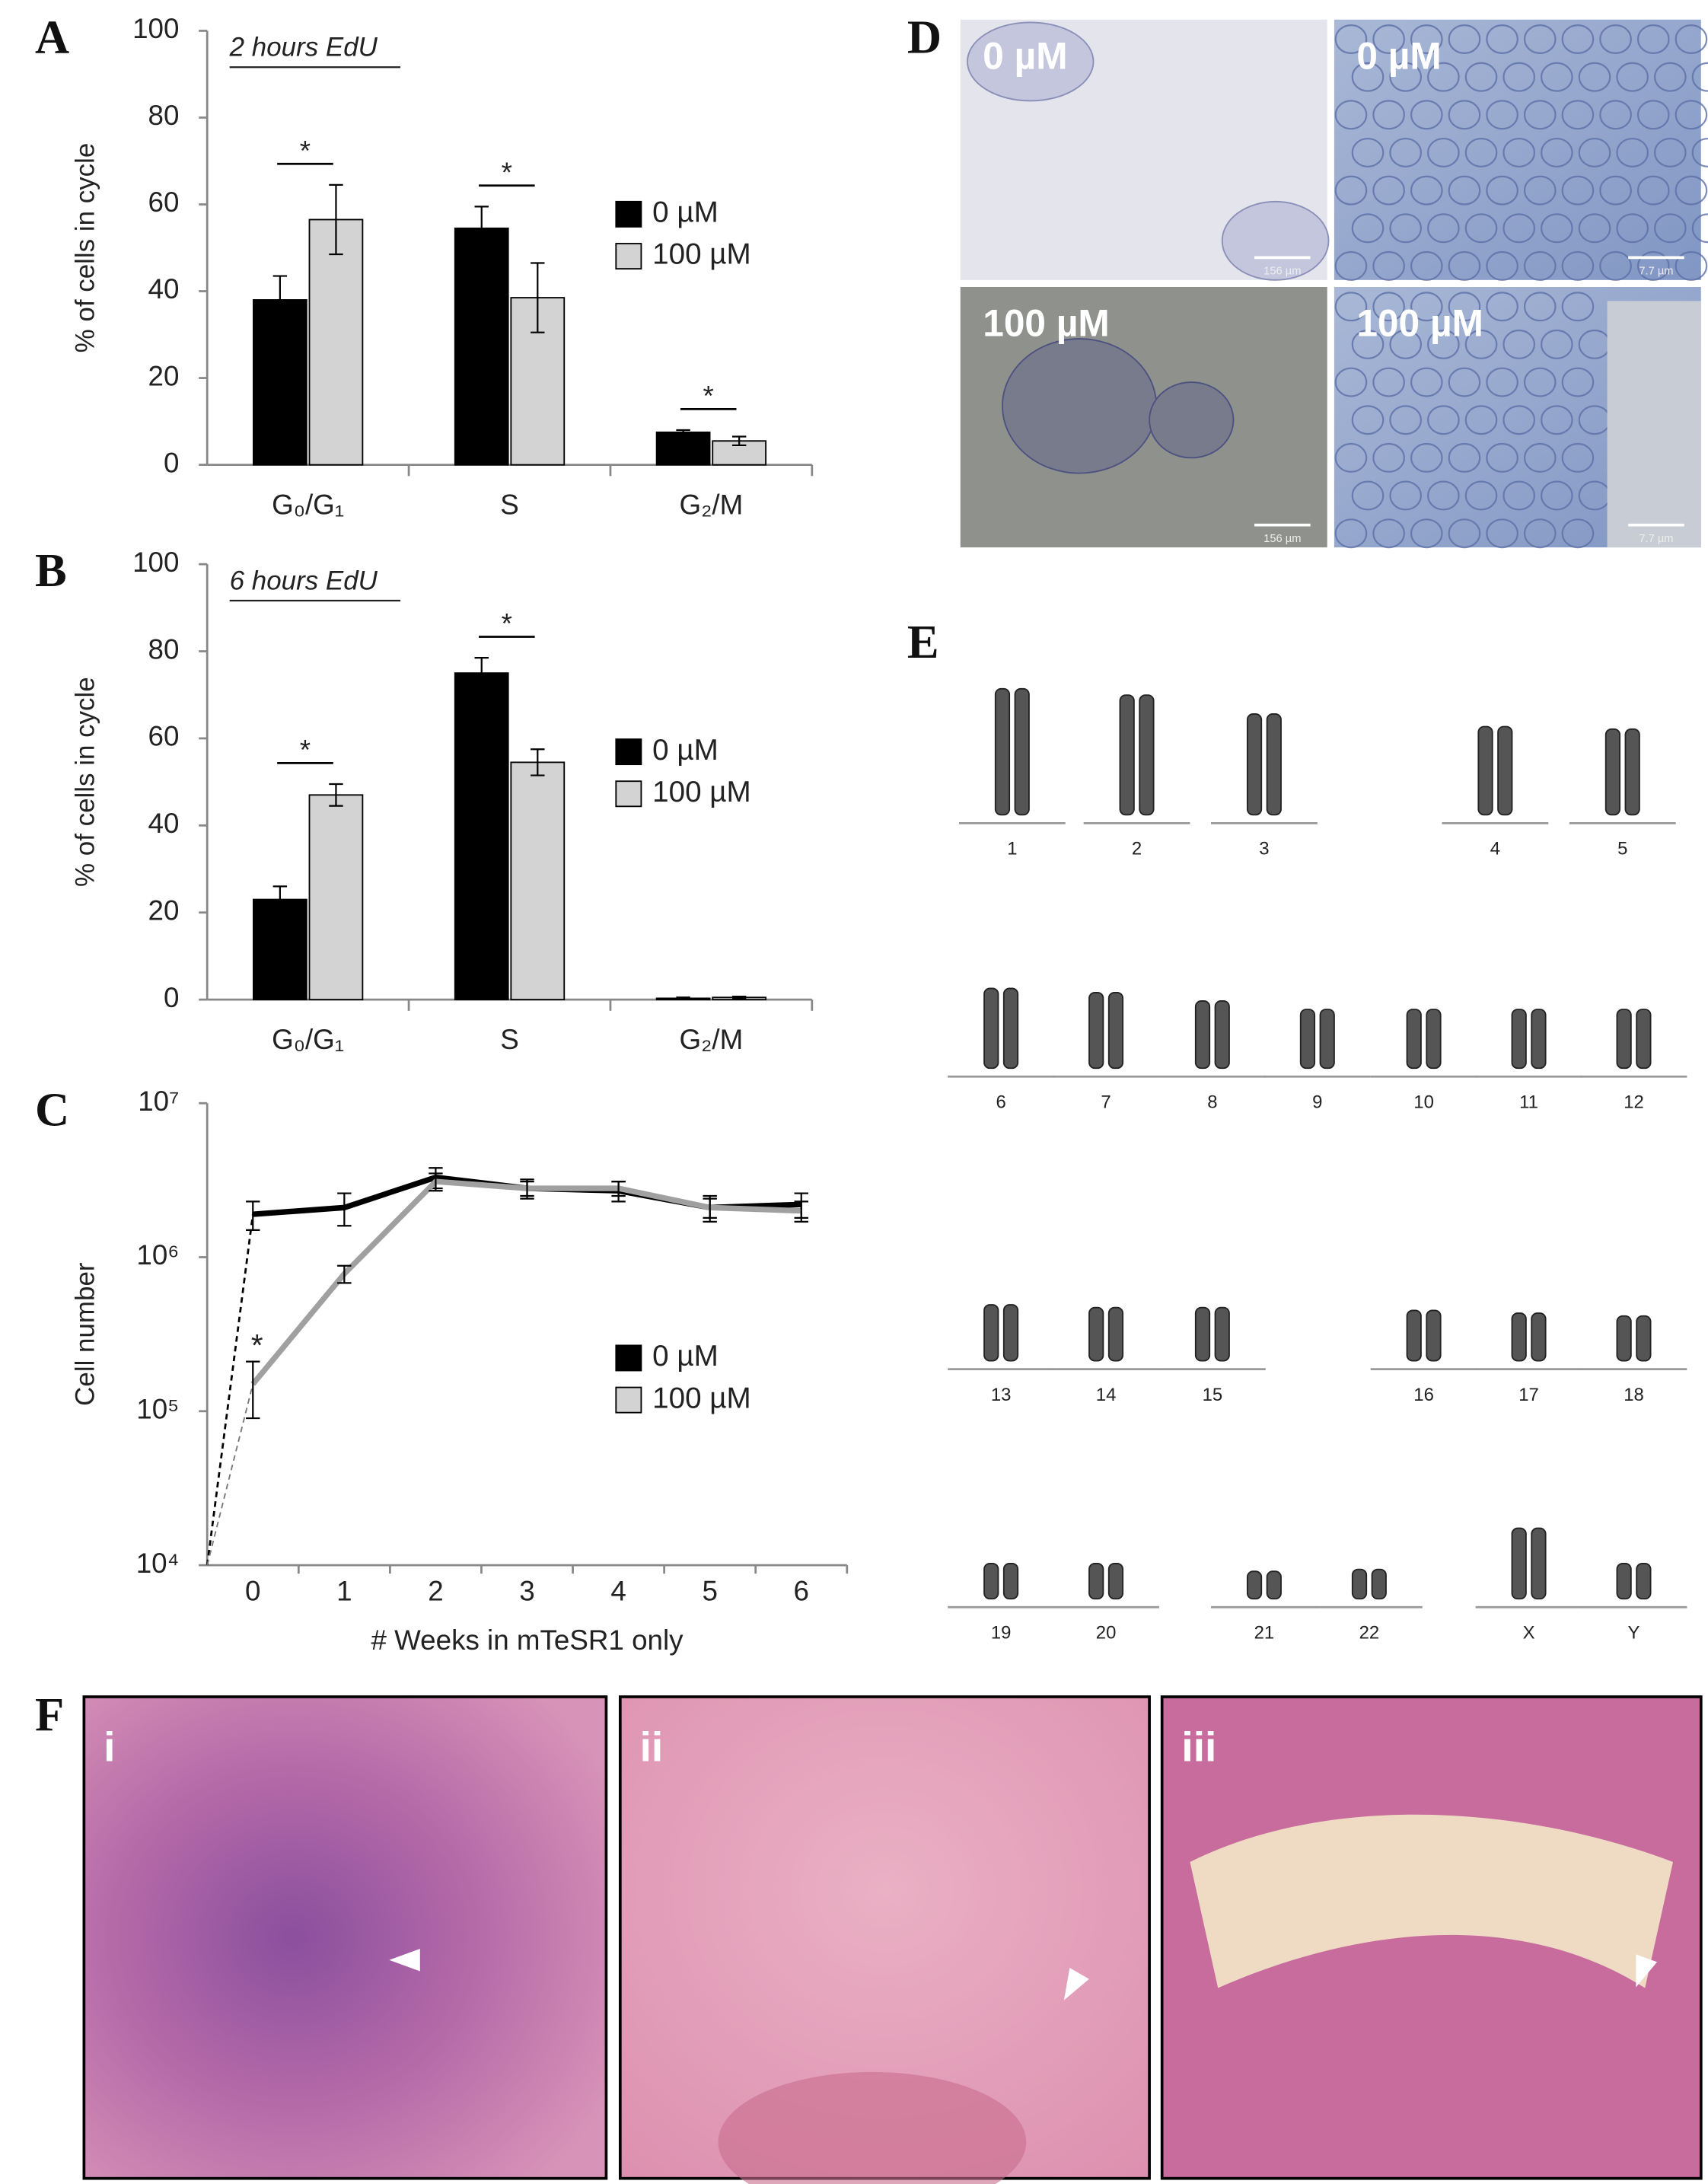 The height and width of the screenshot is (2184, 1708). What do you see at coordinates (1432, 1901) in the screenshot?
I see `tissue-lumen` at bounding box center [1432, 1901].